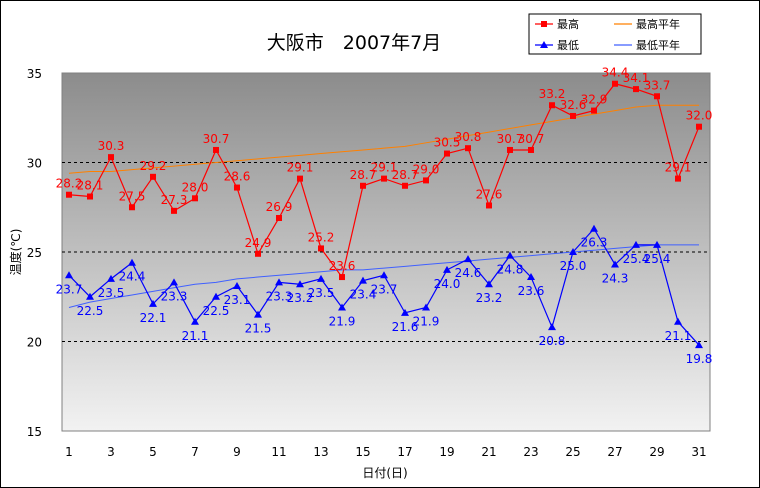  I want to click on max-data-label: 28.0, so click(195, 187).